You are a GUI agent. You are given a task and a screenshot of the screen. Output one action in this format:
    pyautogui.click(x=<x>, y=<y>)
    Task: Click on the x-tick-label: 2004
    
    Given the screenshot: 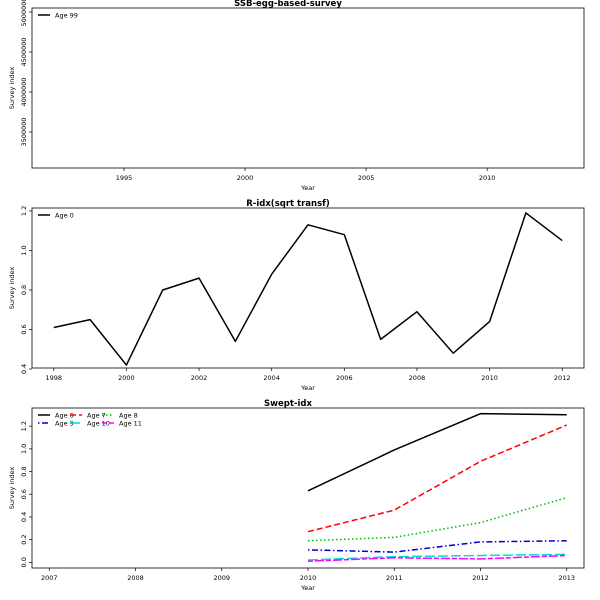 What is the action you would take?
    pyautogui.click(x=271, y=378)
    